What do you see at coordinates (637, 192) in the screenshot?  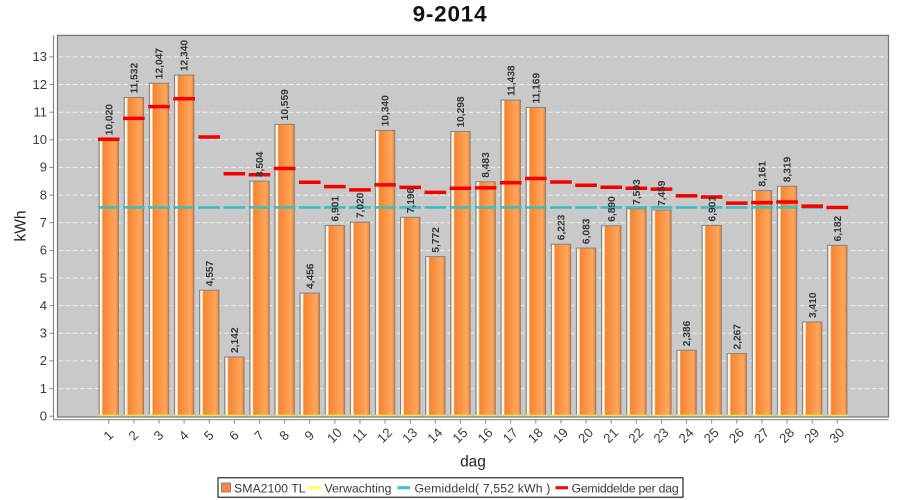 I see `svg-text: 7,503` at bounding box center [637, 192].